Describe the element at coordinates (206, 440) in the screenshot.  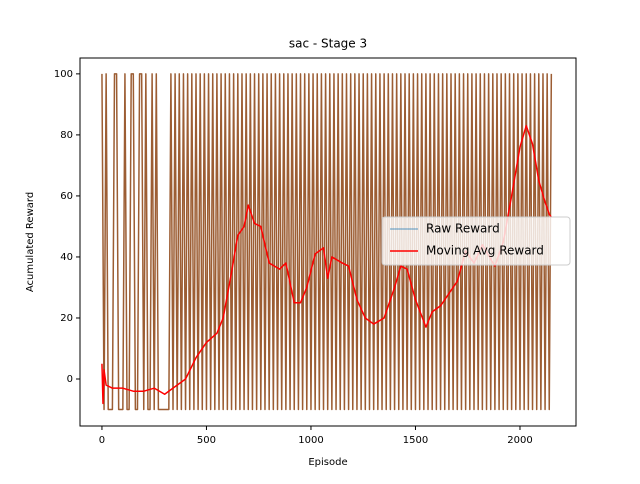
I see `x-tick-label: 500` at that location.